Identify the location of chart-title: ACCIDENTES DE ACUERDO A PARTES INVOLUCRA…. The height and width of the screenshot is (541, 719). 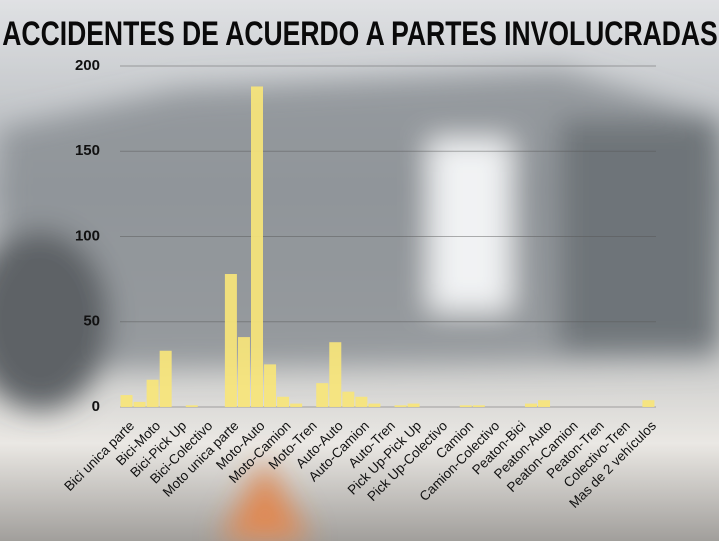
(359, 34).